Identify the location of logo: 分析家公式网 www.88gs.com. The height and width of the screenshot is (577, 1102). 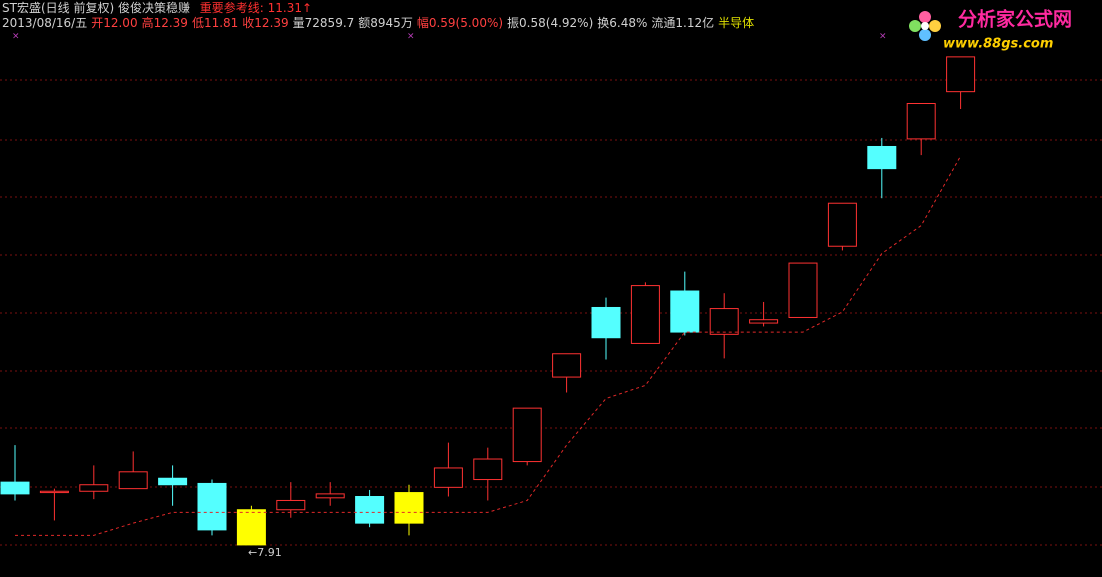
(990, 30).